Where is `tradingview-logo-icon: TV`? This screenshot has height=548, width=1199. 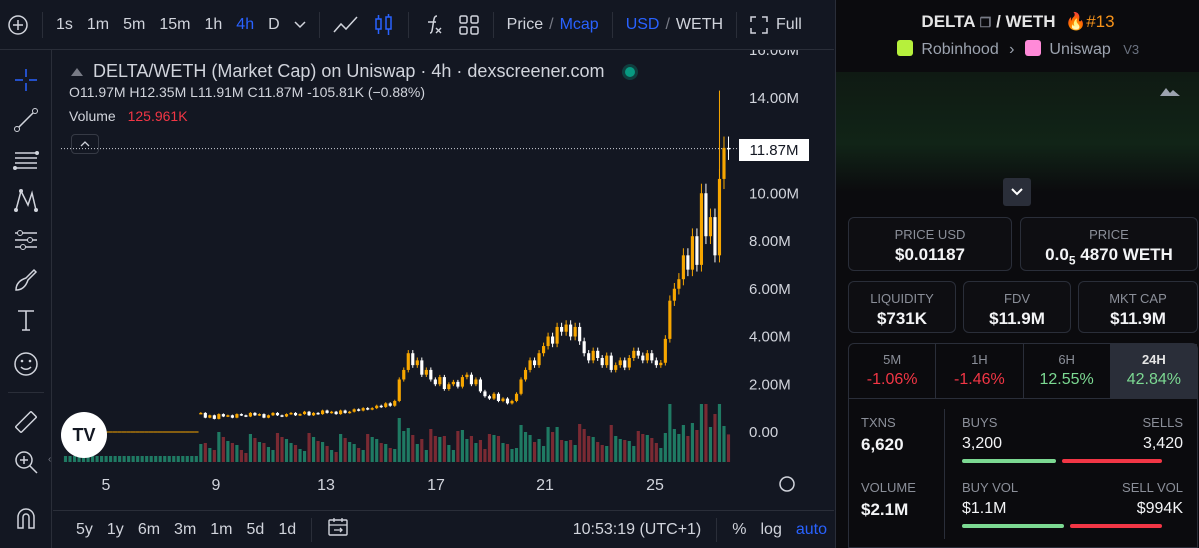 tradingview-logo-icon: TV is located at coordinates (84, 435).